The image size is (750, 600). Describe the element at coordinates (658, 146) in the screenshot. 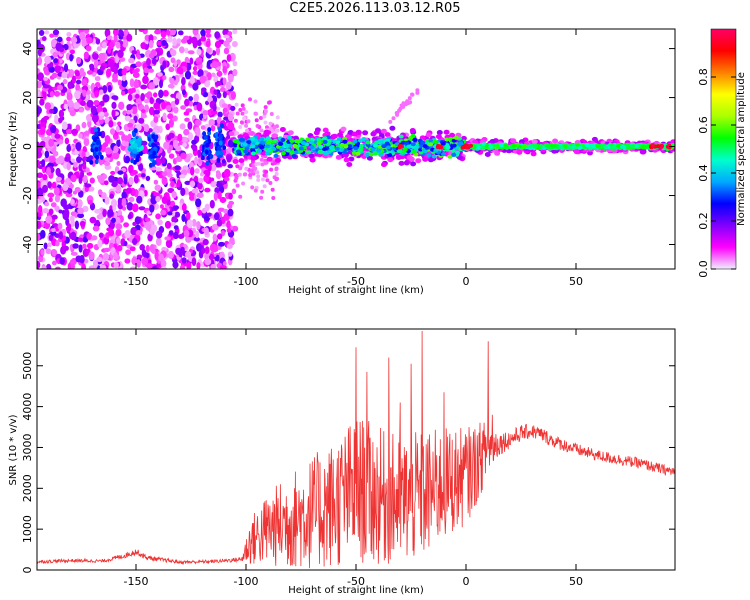

I see `hotspot-cell` at that location.